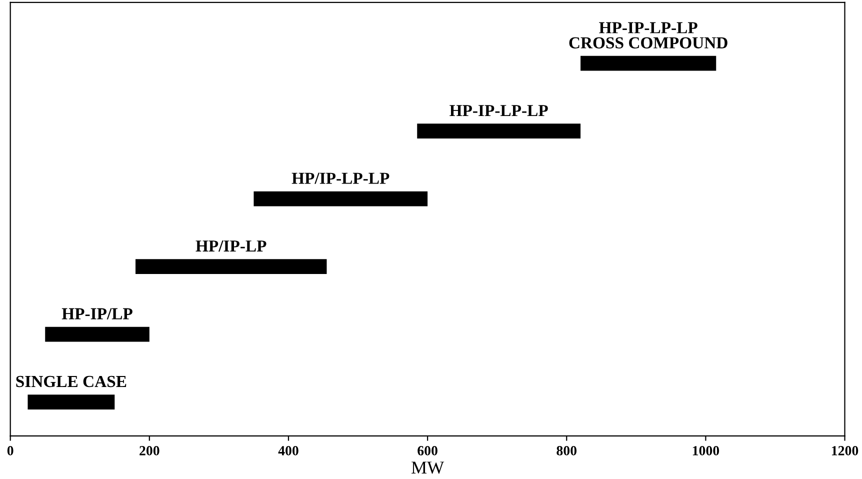  Describe the element at coordinates (648, 35) in the screenshot. I see `y-tick-label: HP-IP-LP-LP CROSS COMPOUND` at that location.